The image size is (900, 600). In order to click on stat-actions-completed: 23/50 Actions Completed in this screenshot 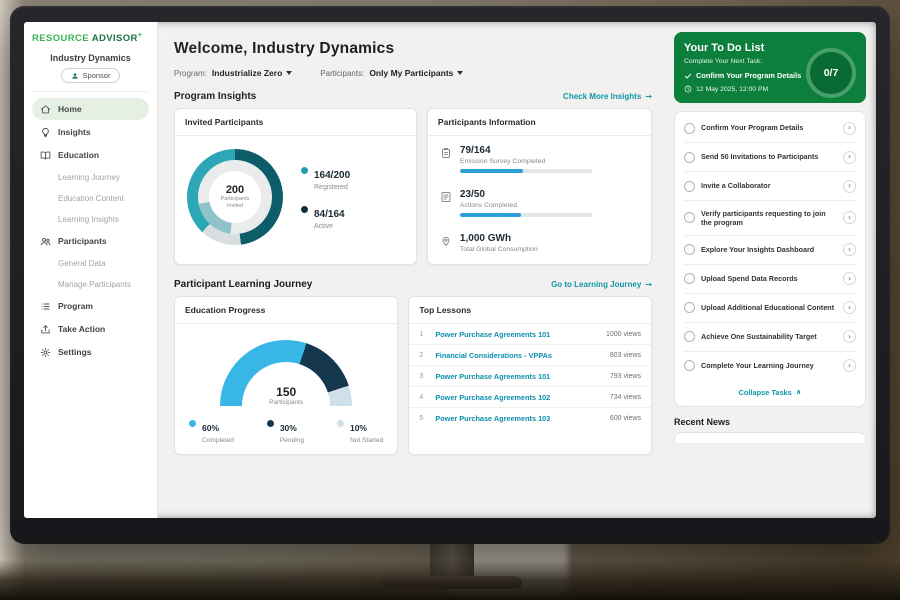, I will do `click(539, 202)`.